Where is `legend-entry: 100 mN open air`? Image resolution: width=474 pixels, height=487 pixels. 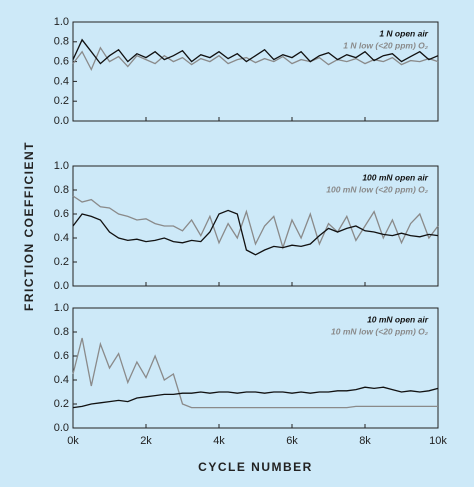 legend-entry: 100 mN open air is located at coordinates (395, 177).